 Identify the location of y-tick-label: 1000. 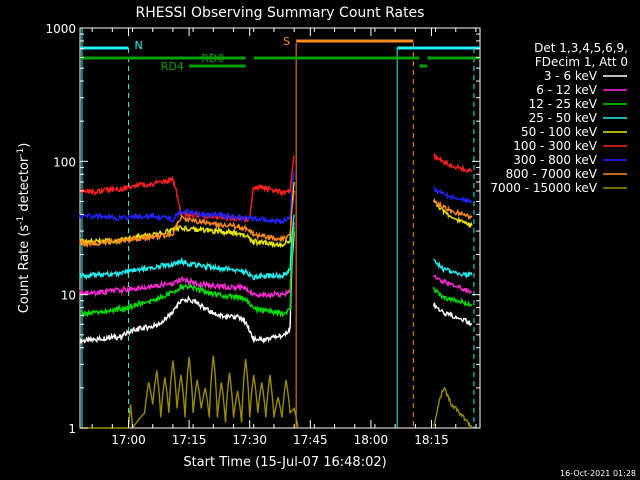
(60, 29).